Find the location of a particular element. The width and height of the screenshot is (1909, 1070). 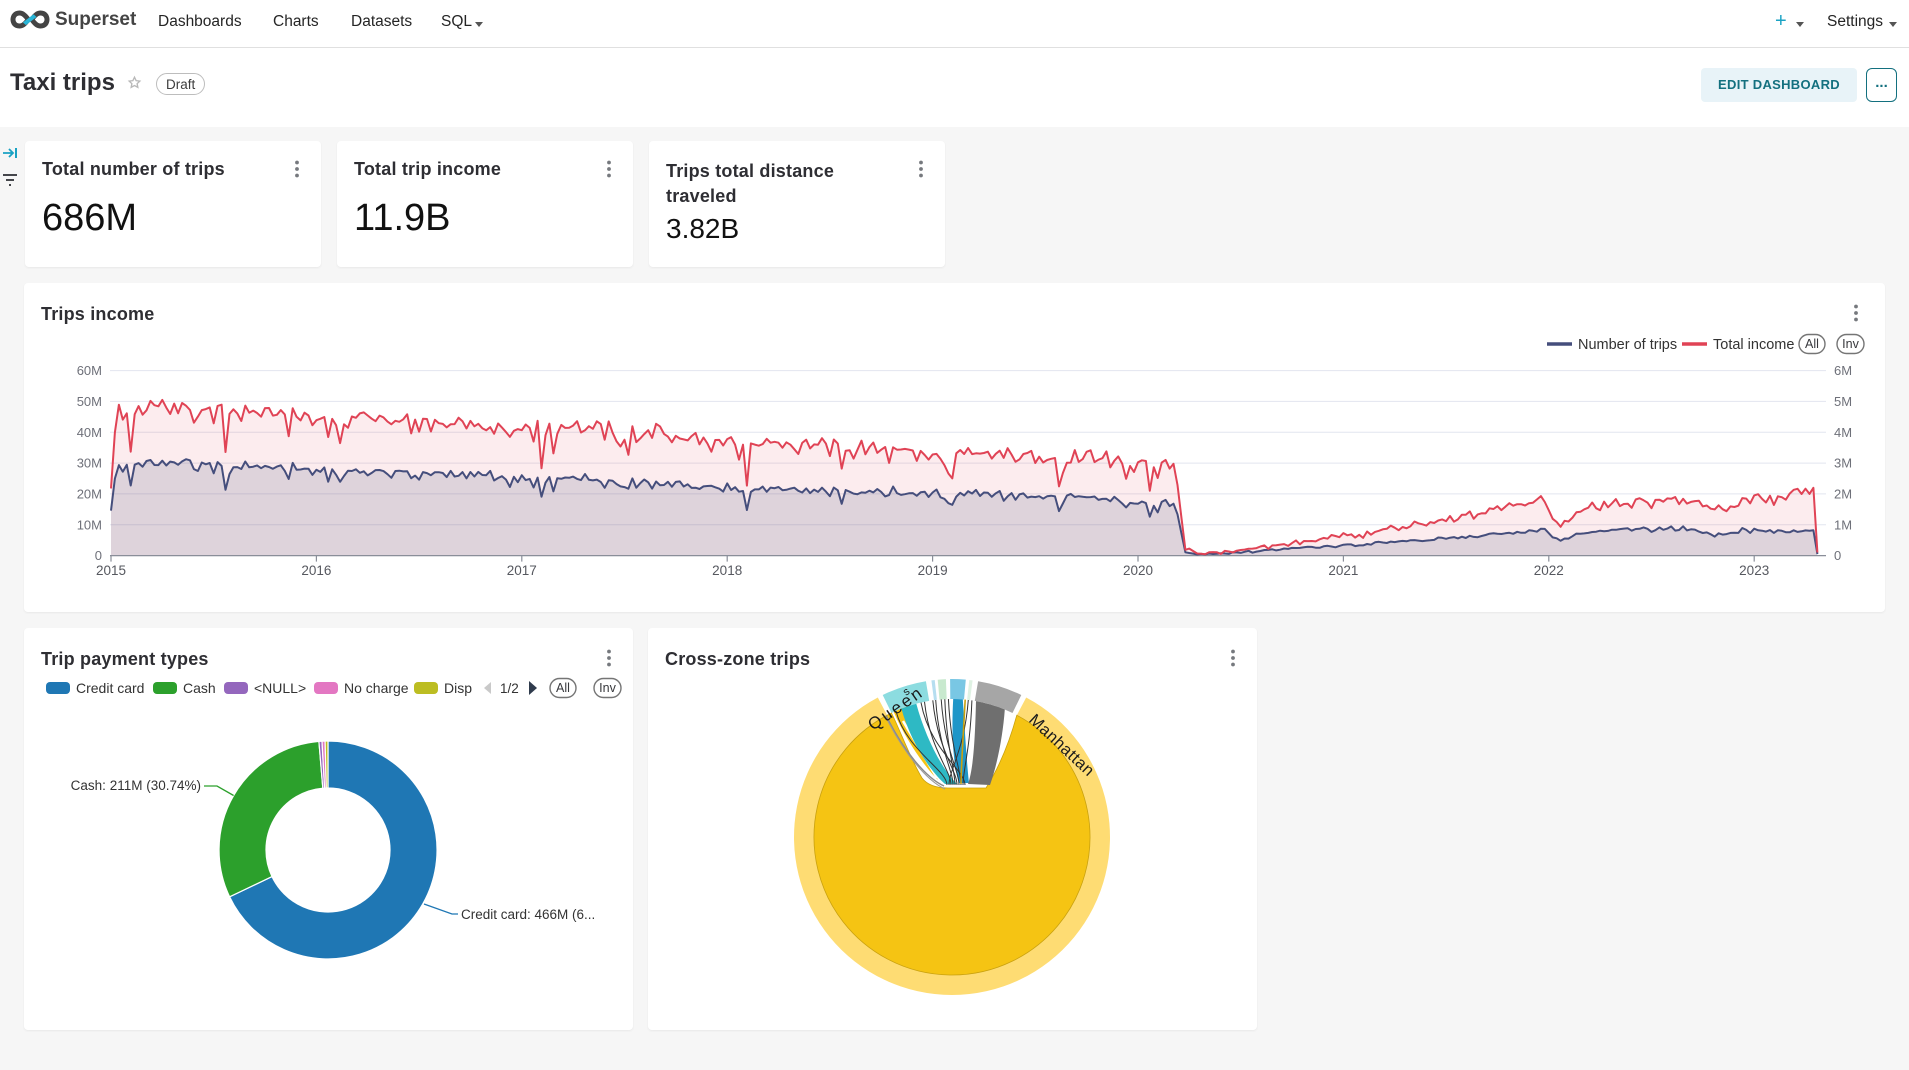

svg-text: Cash: 211M (30.74%) is located at coordinates (136, 785).